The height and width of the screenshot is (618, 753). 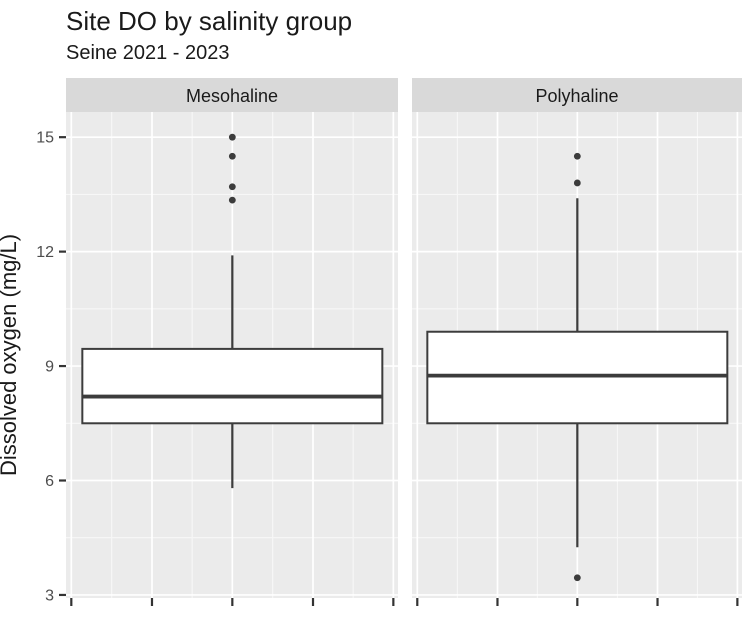 I want to click on chart-title: Site DO by salinity group, so click(x=209, y=21).